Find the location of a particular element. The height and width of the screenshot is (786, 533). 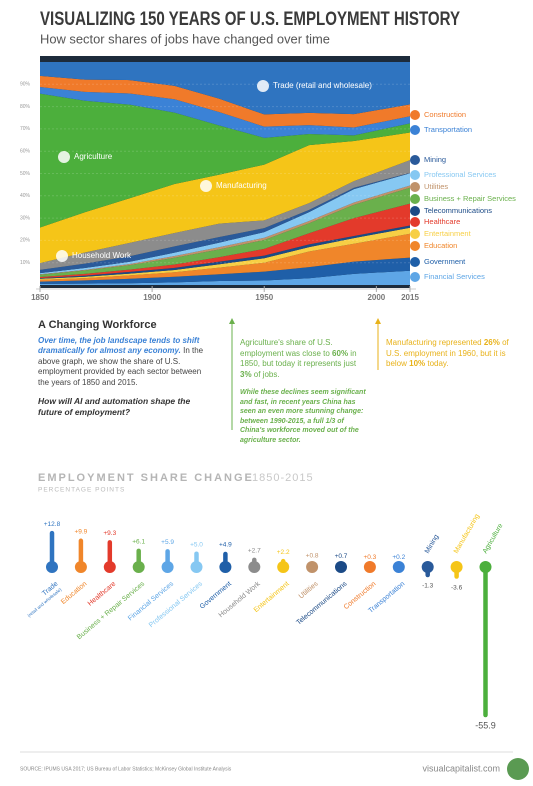

legend-label: Financial Services is located at coordinates (454, 276).